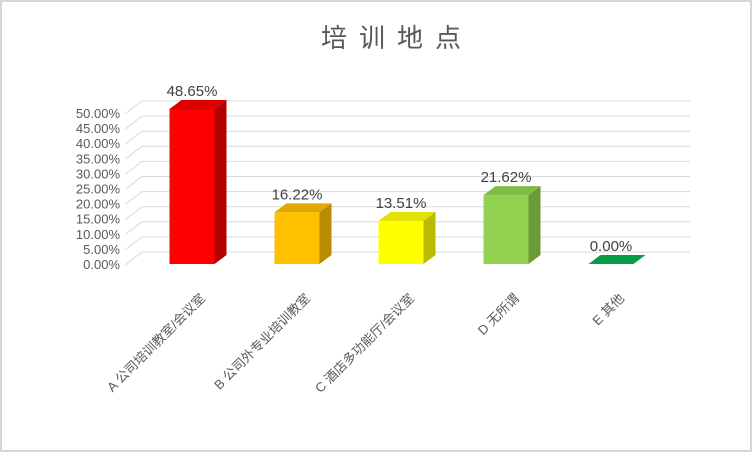  Describe the element at coordinates (101, 264) in the screenshot. I see `y-axis-tick-label: 0.00%` at that location.